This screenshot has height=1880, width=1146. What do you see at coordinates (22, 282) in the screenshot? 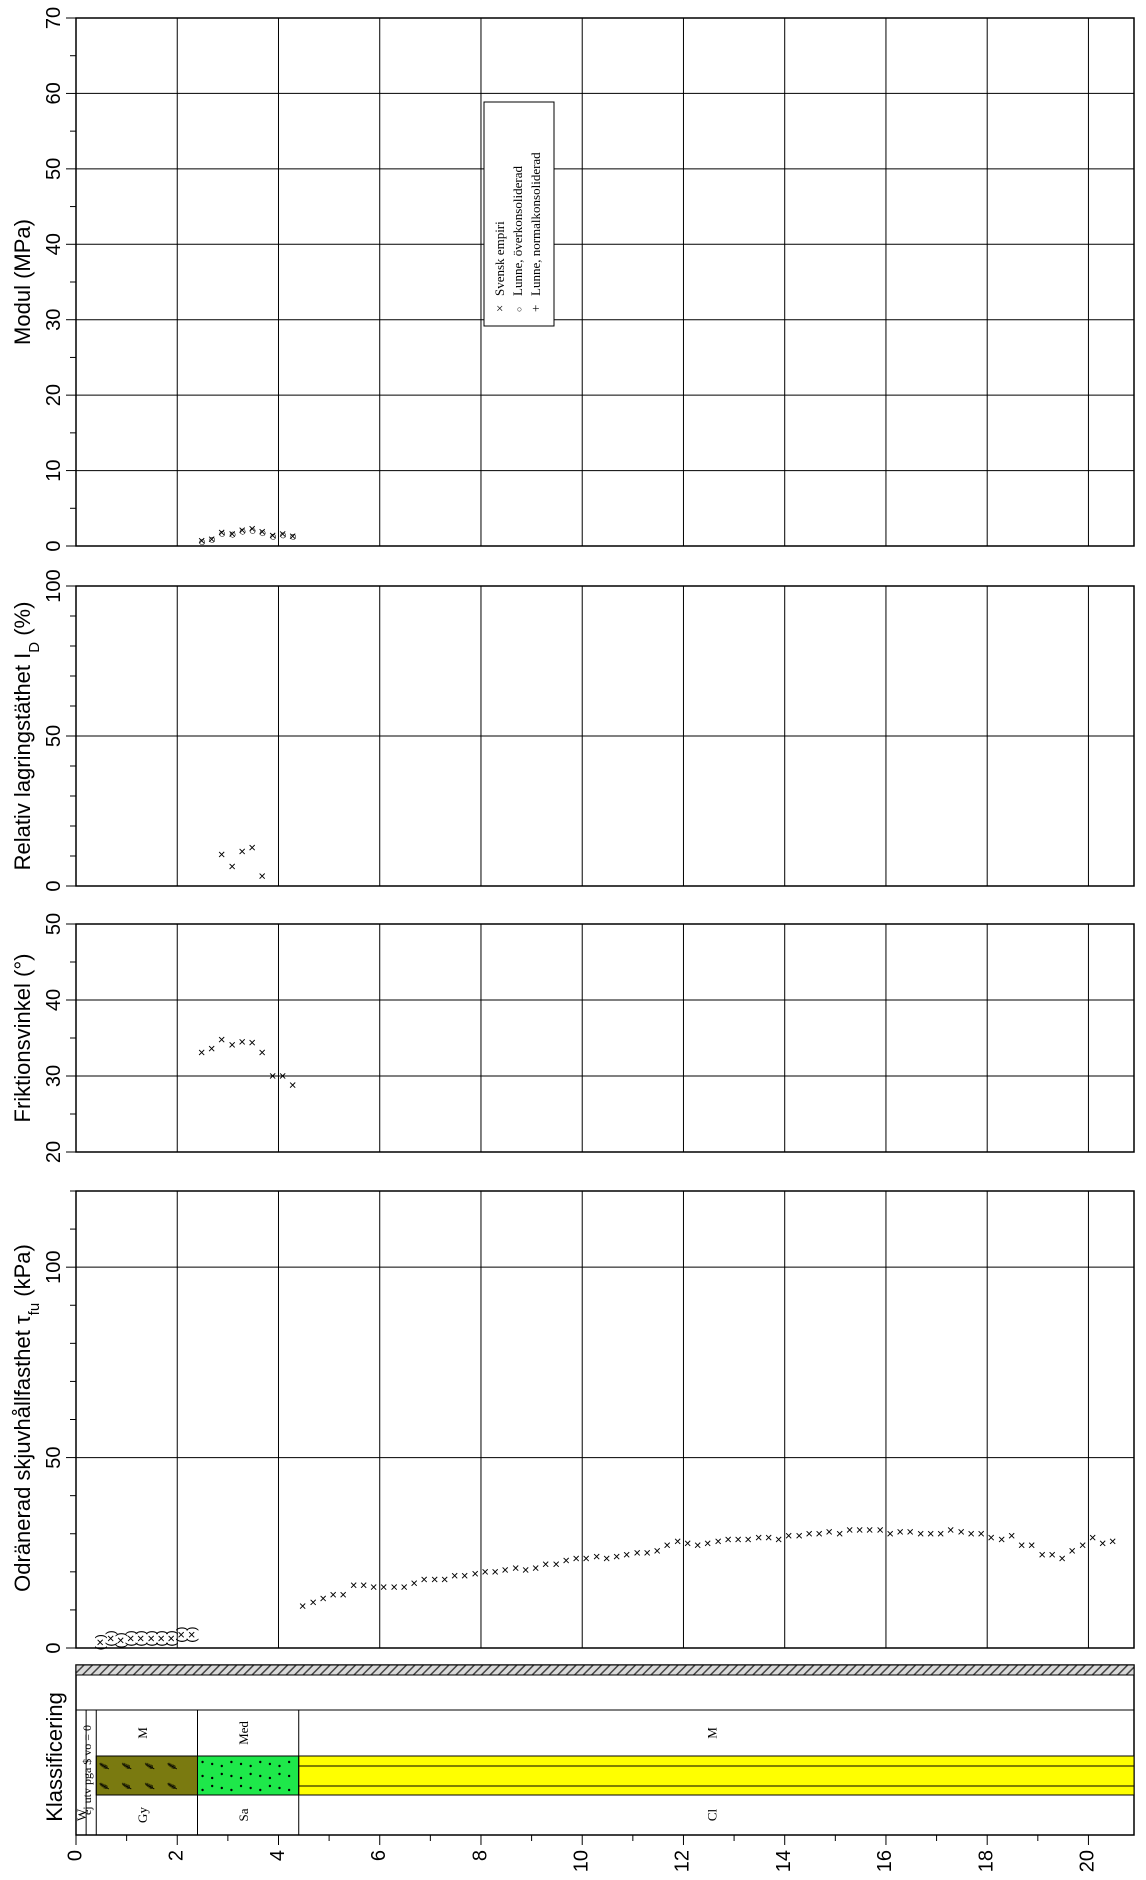
I see `modul-axis-label: Modul (MPa)` at bounding box center [22, 282].